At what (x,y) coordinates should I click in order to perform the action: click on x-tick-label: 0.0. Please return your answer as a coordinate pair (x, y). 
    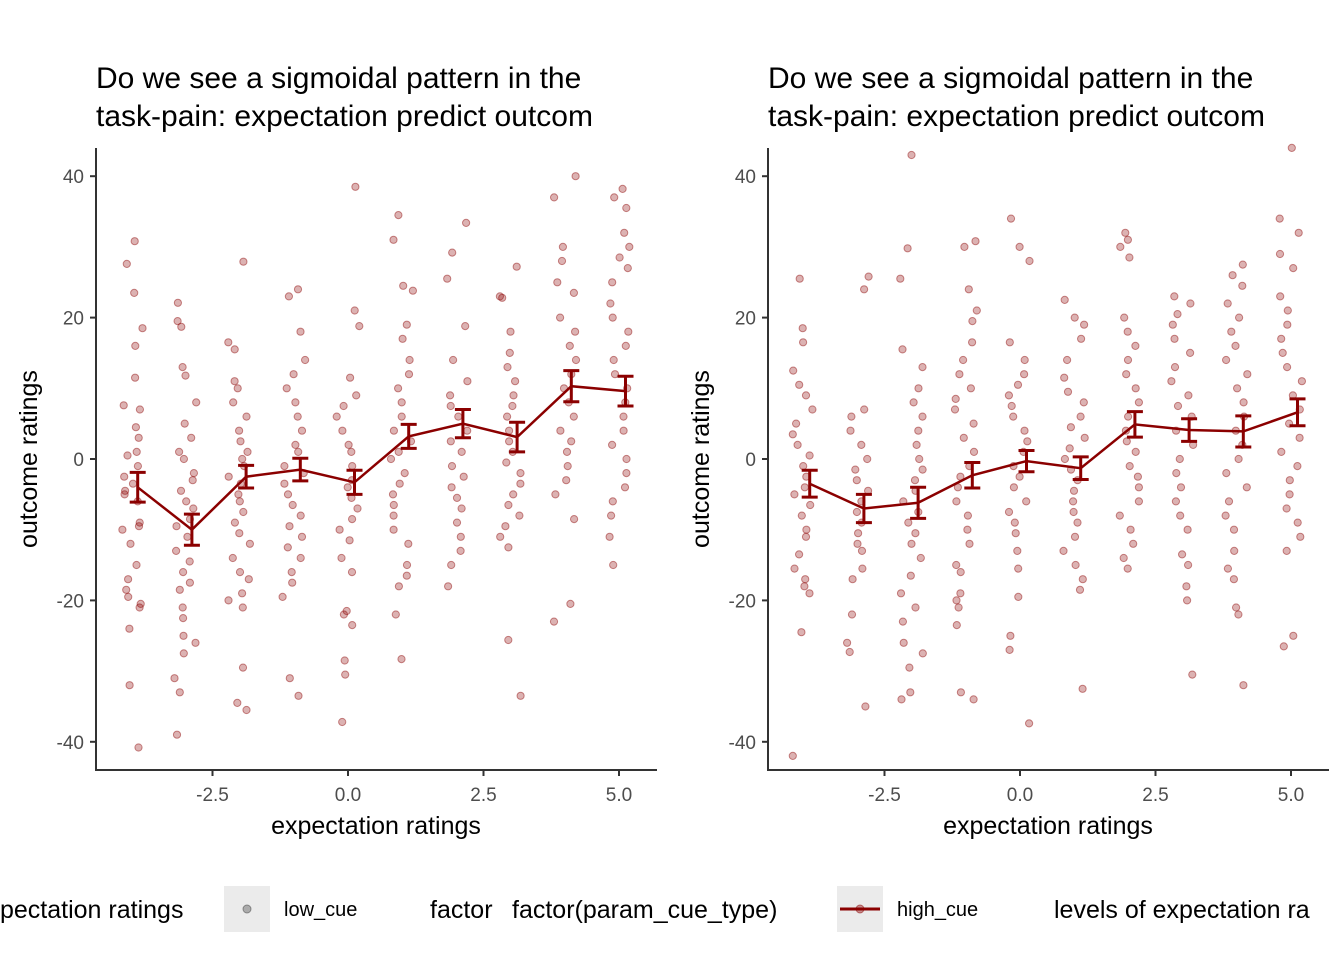
    Looking at the image, I should click on (348, 795).